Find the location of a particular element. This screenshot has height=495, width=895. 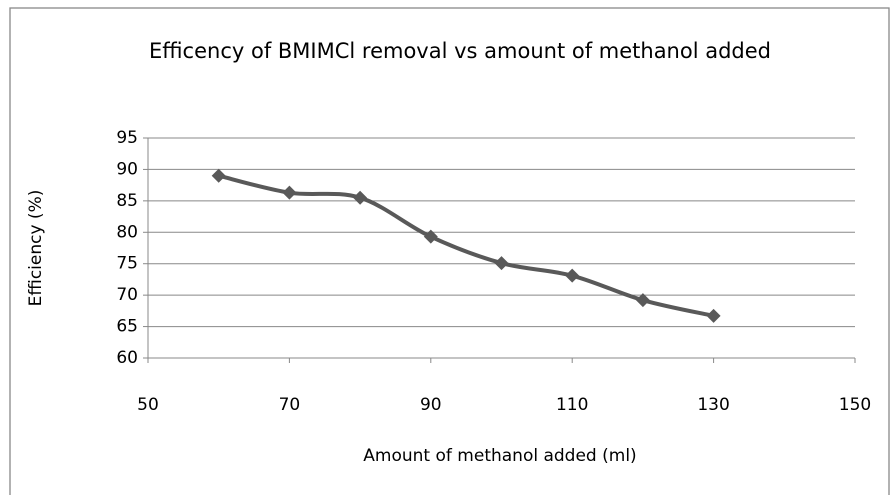

x-tick-label: 90 is located at coordinates (431, 405).